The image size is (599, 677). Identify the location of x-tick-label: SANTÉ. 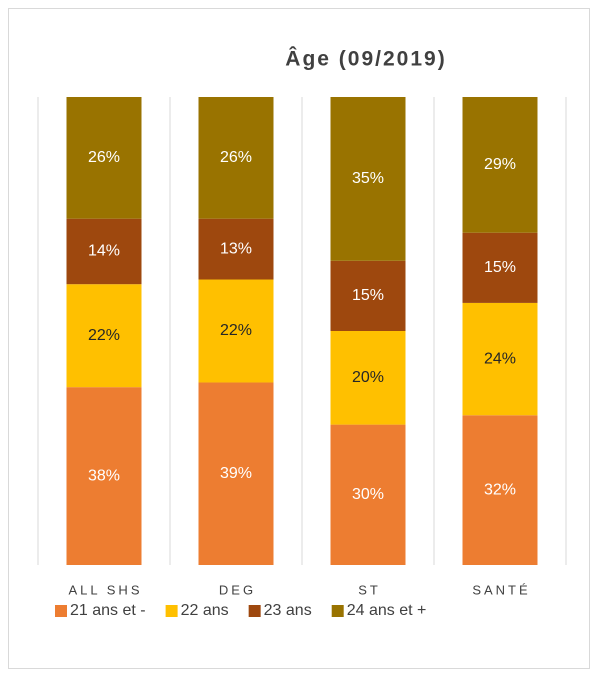
(501, 589).